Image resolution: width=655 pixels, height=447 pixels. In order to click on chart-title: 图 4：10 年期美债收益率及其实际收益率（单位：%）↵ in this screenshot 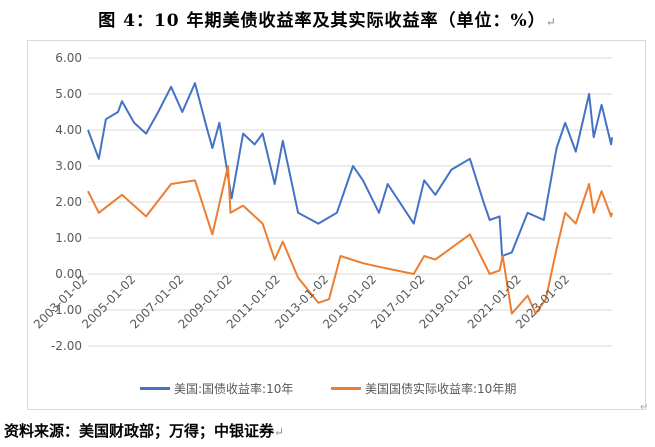, I will do `click(327, 21)`.